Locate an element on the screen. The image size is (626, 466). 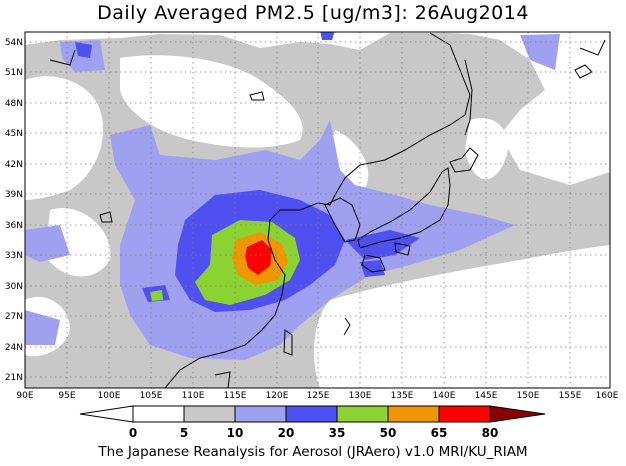
lat-tick-label: 42N is located at coordinates (14, 165).